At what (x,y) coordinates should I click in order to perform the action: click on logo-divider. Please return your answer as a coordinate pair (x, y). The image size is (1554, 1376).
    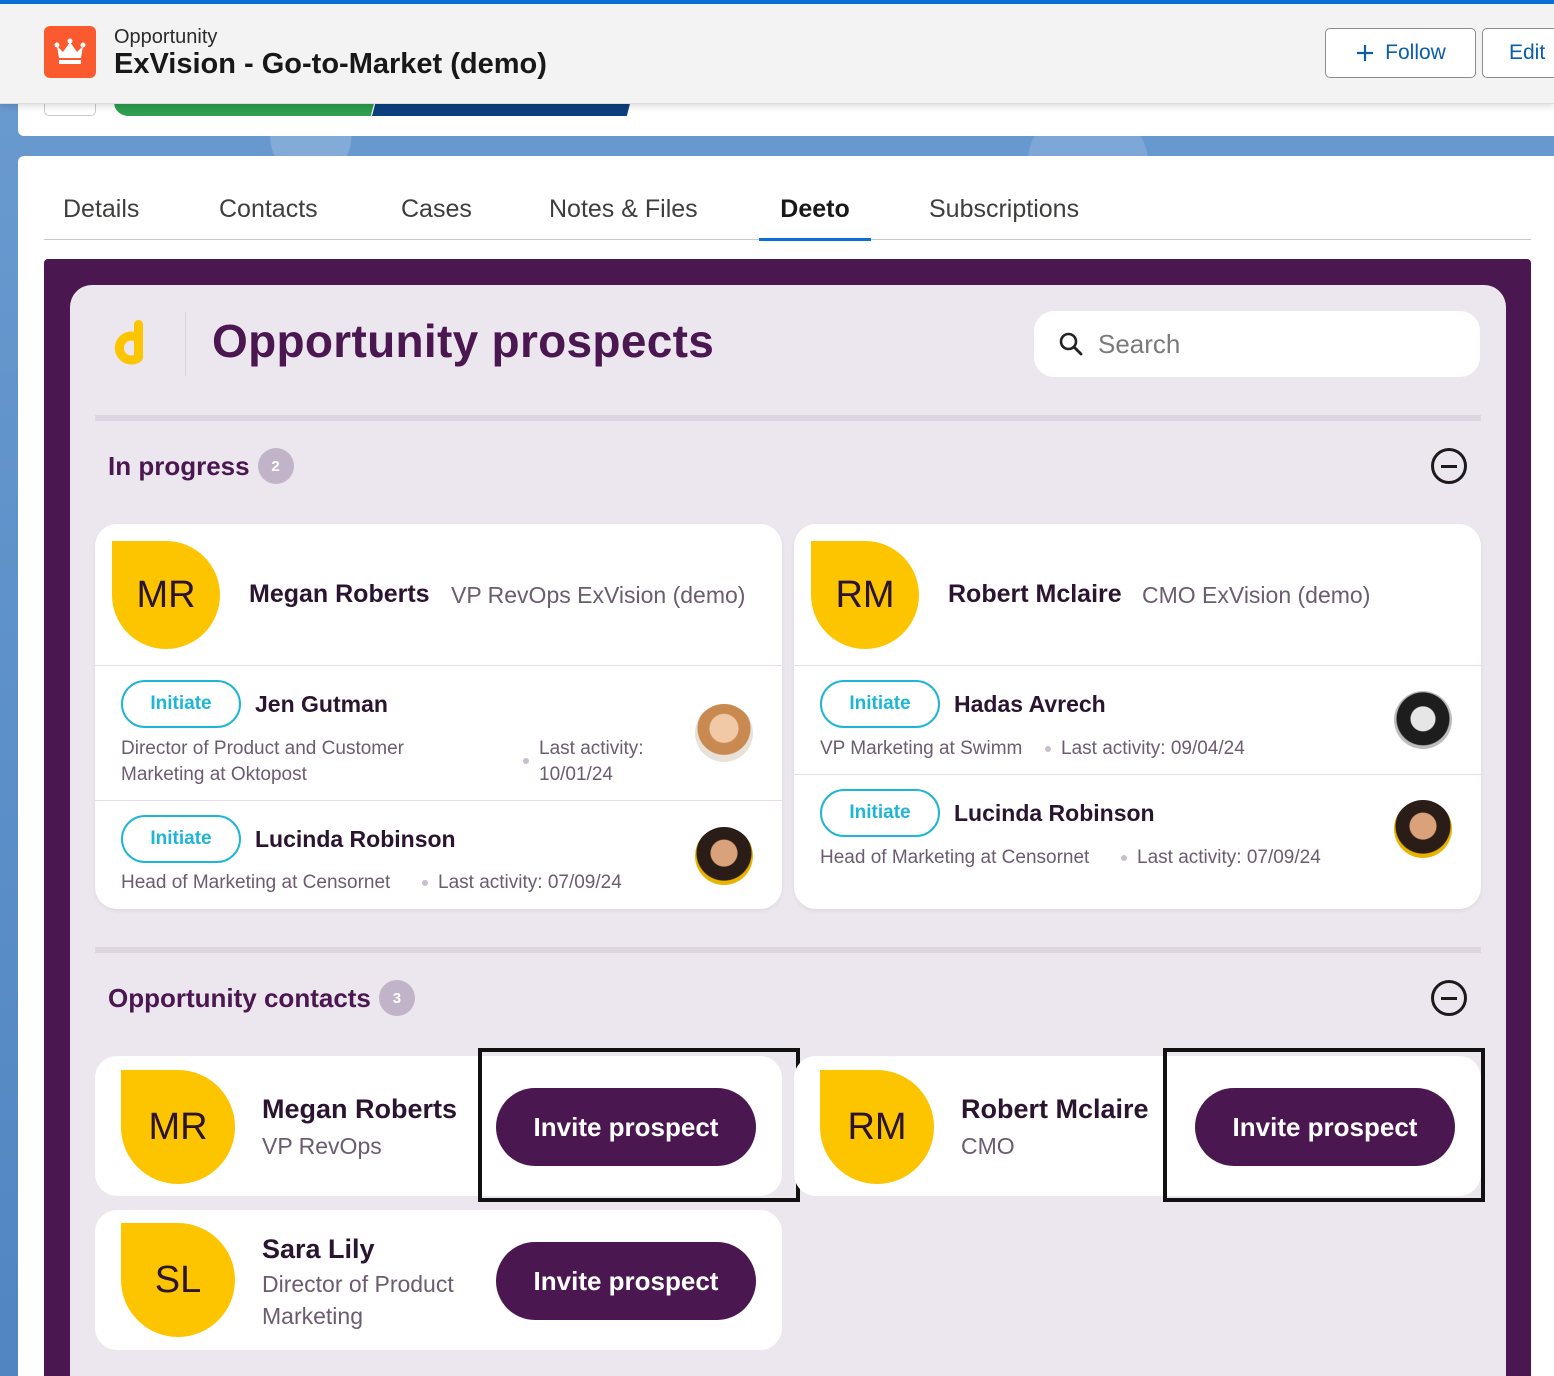
    Looking at the image, I should click on (185, 344).